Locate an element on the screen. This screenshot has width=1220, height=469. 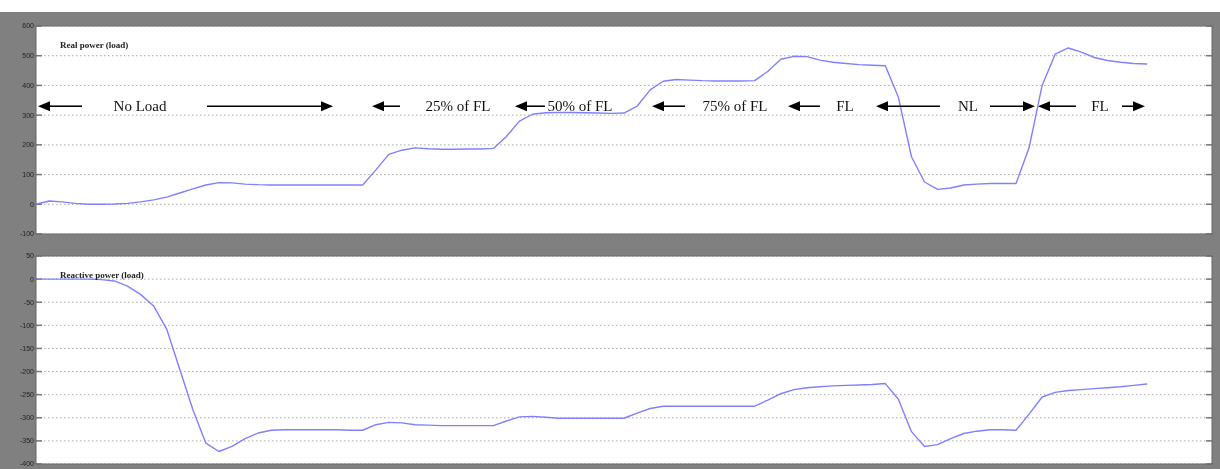
text: Real power (load) is located at coordinates (94, 45).